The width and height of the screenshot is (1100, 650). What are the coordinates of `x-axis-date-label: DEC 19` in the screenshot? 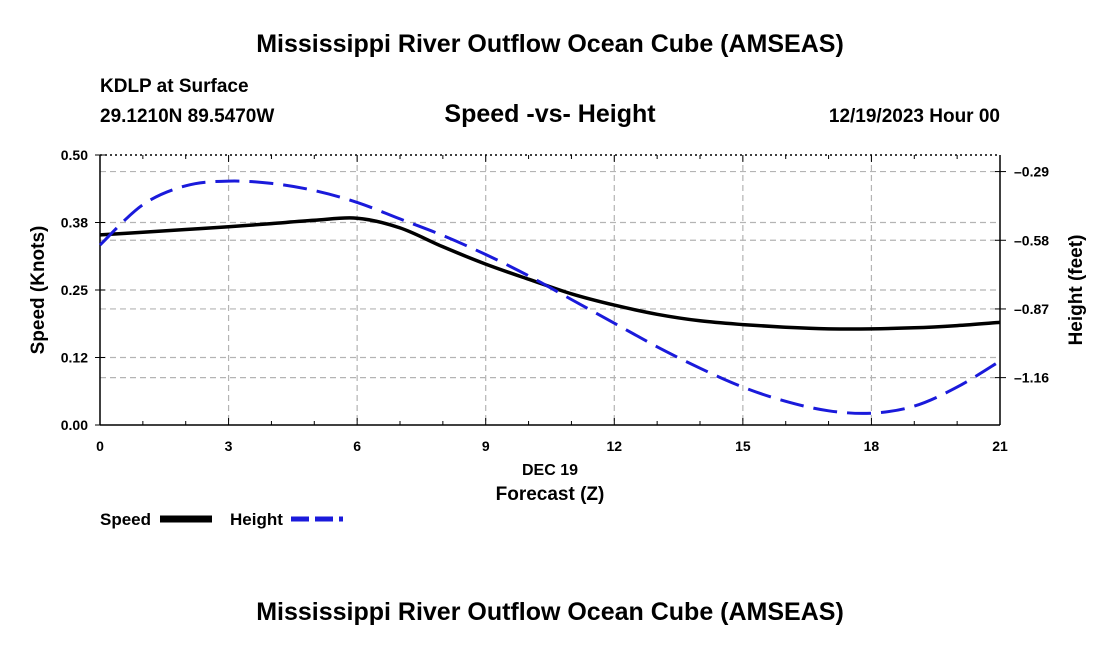 It's located at (550, 470).